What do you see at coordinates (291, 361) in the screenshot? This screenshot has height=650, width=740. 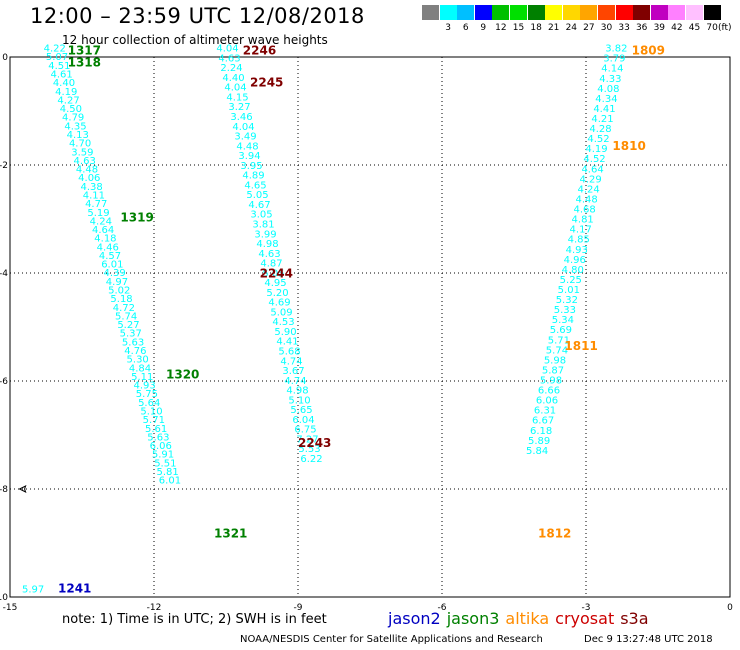 I see `wave-height-value: 4.74` at bounding box center [291, 361].